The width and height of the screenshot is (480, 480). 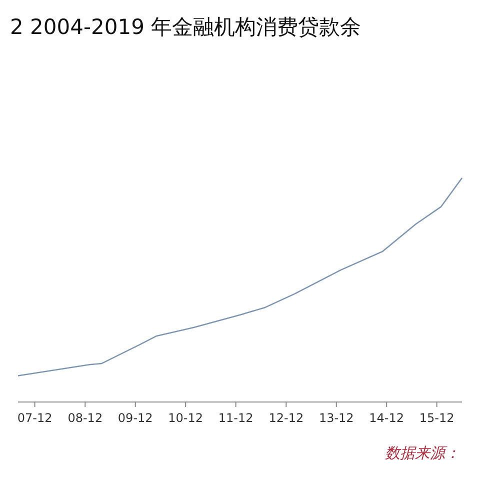 What do you see at coordinates (34, 418) in the screenshot?
I see `x-tick-label: 07-12` at bounding box center [34, 418].